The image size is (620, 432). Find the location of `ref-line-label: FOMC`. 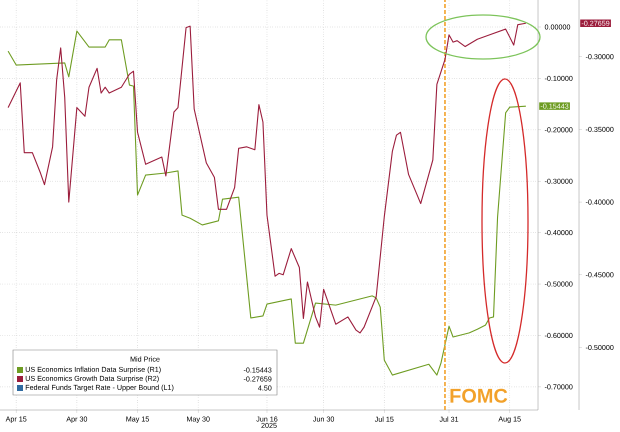

ref-line-label: FOMC is located at coordinates (479, 395).